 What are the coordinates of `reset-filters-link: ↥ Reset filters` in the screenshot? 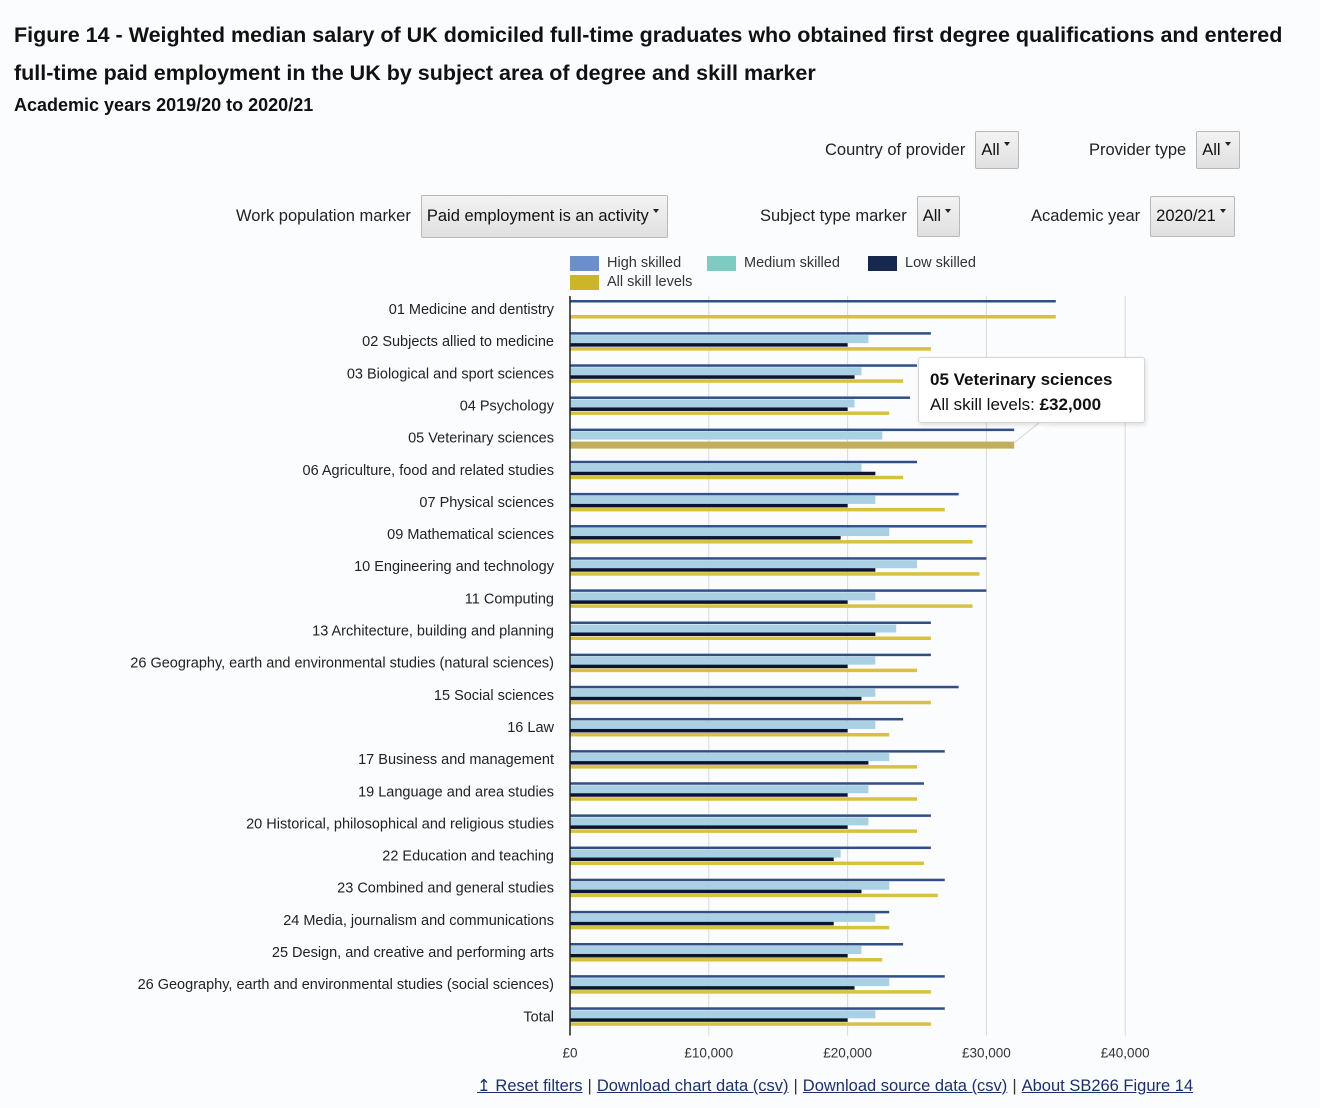 It's located at (530, 1086).